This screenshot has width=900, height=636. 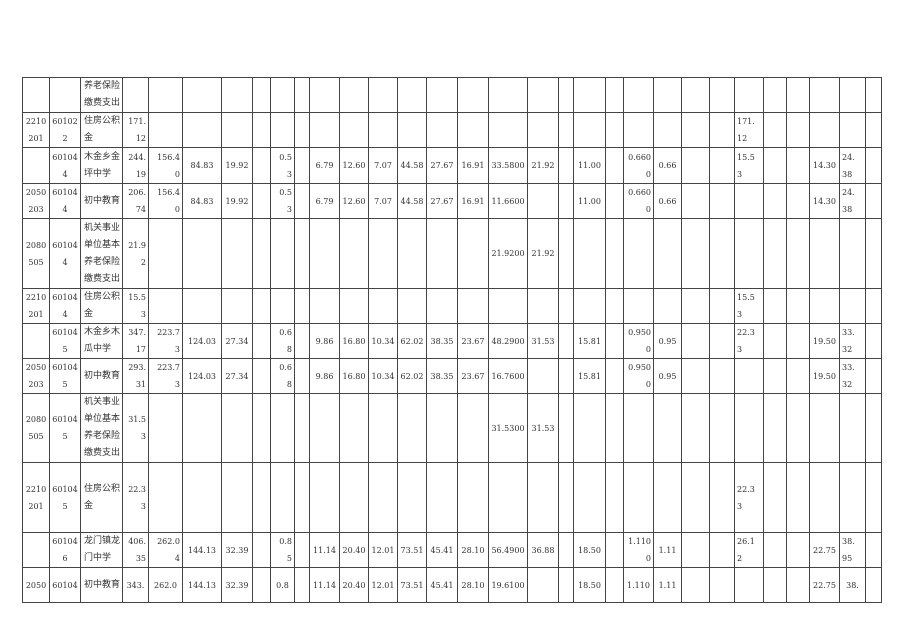 What do you see at coordinates (638, 341) in the screenshot?
I see `table-cell: 0.950 0` at bounding box center [638, 341].